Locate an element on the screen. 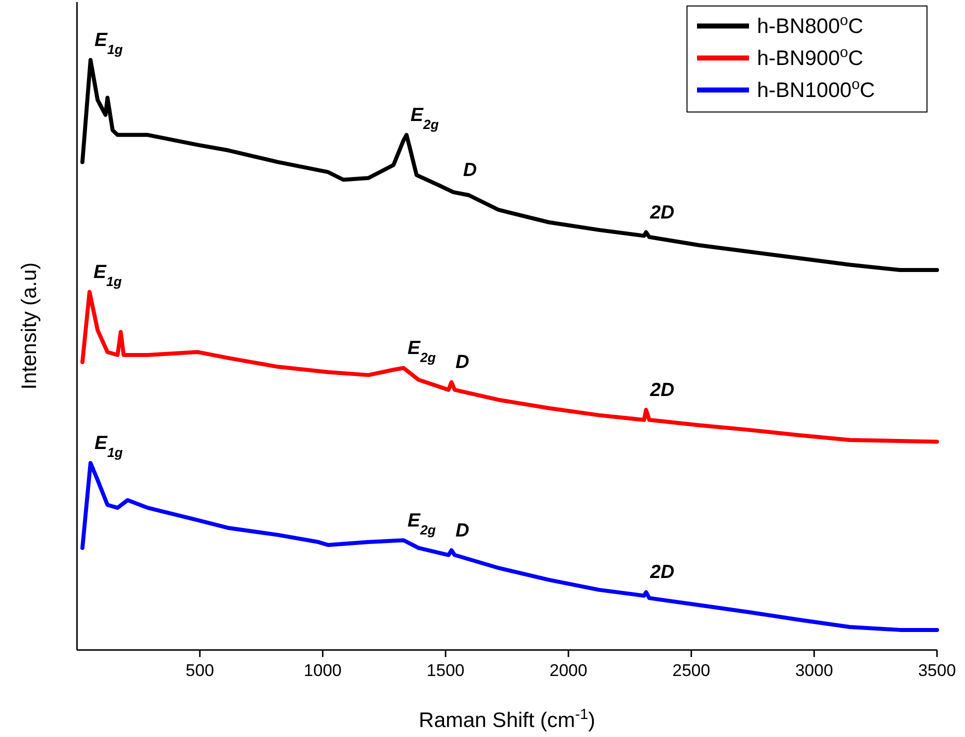  legend-label: h-BN800$^{o}$C is located at coordinates (810, 25).